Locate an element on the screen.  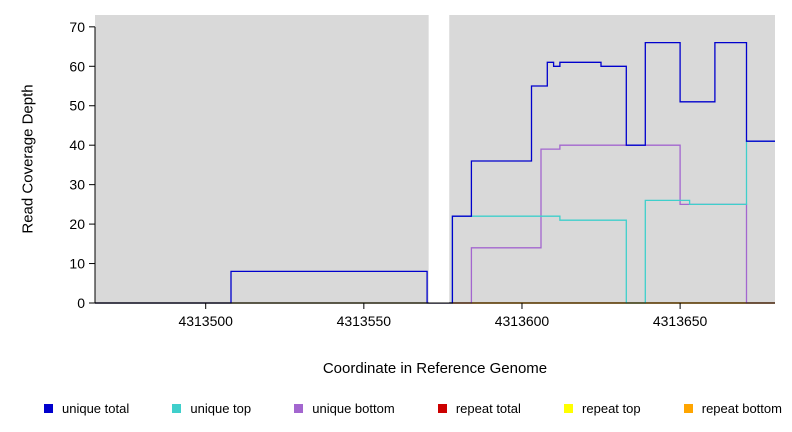
y-axis-label: Read Coverage Depth is located at coordinates (28, 159).